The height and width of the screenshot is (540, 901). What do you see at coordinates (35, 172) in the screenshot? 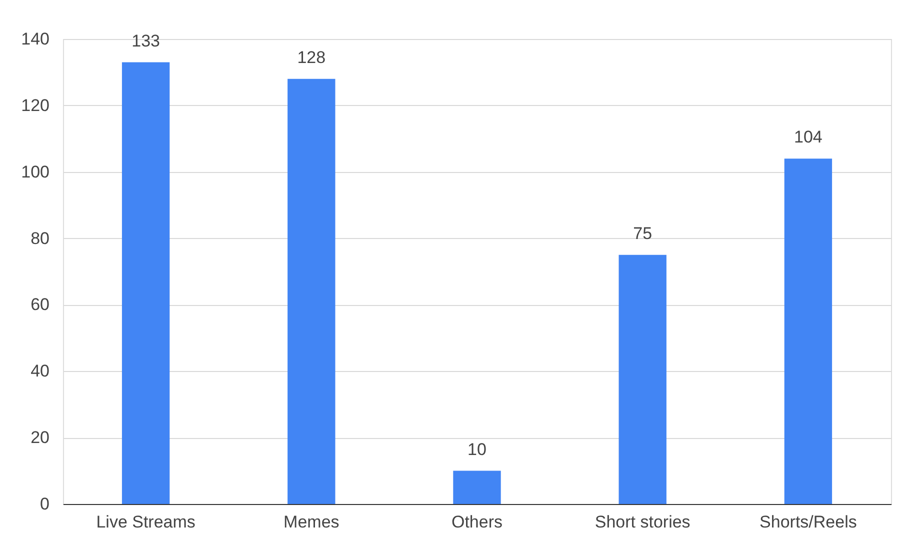
I see `y-tick-label: 100` at bounding box center [35, 172].